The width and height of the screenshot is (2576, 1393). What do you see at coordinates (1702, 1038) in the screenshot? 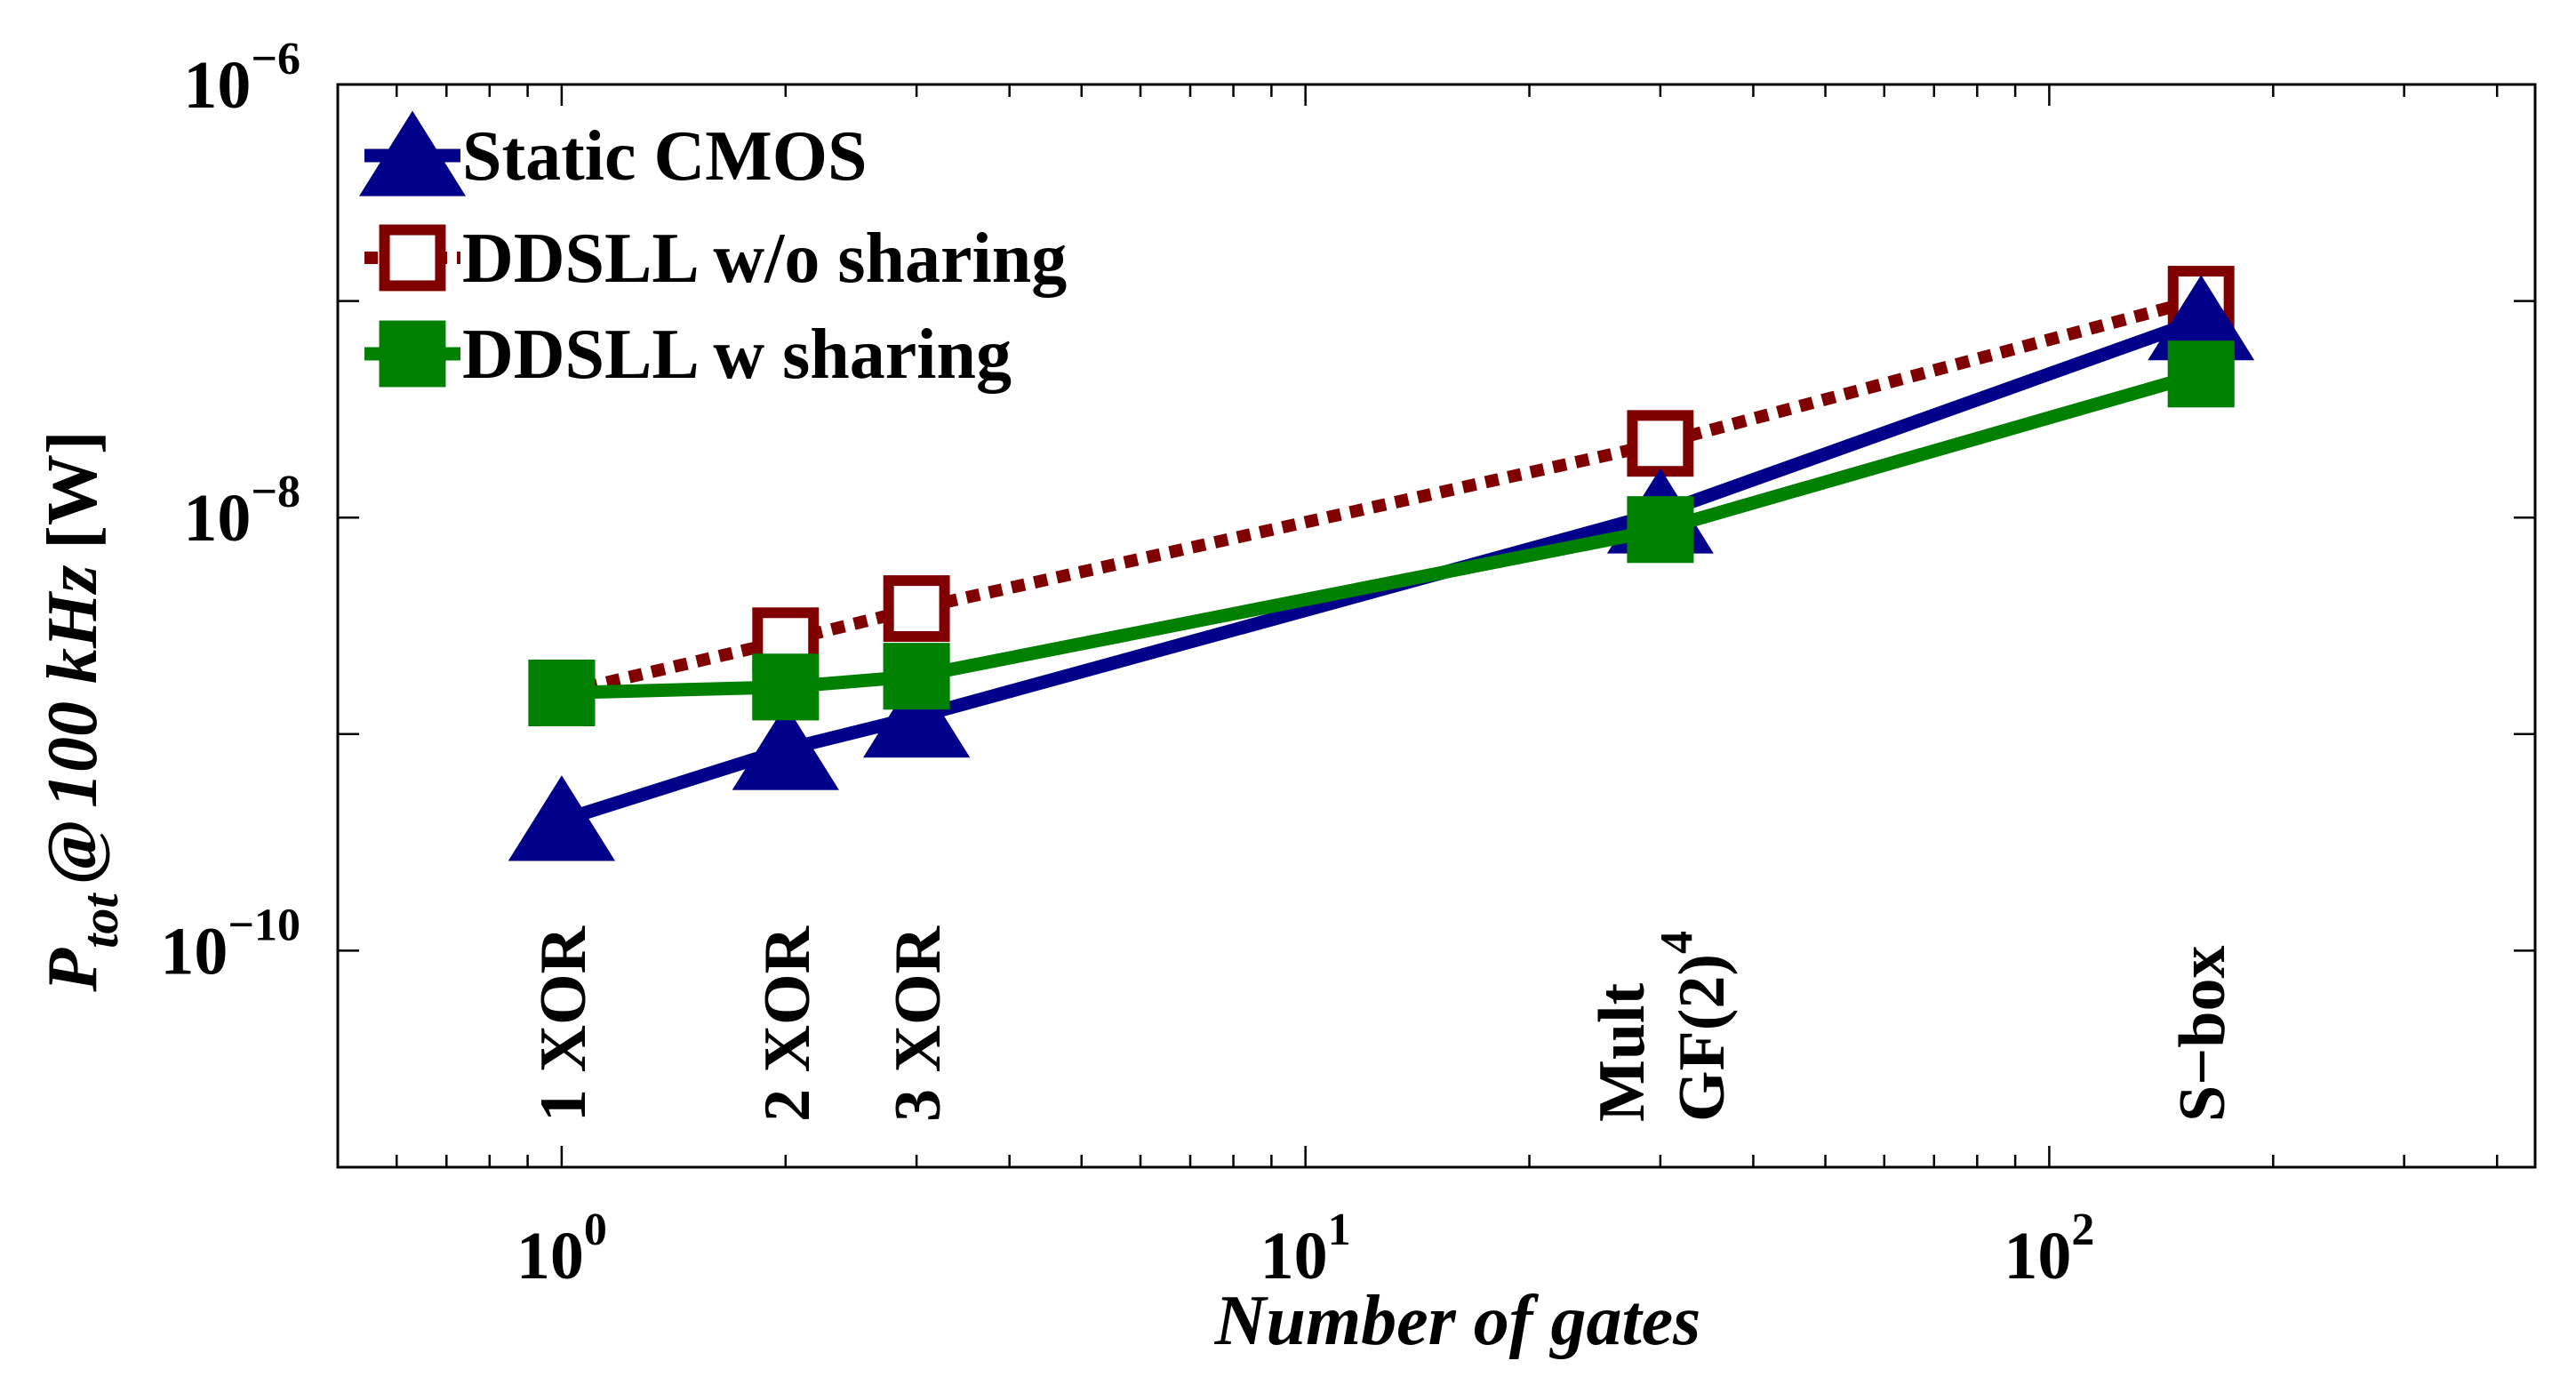
I see `annotation-text: GF(2)` at bounding box center [1702, 1038].